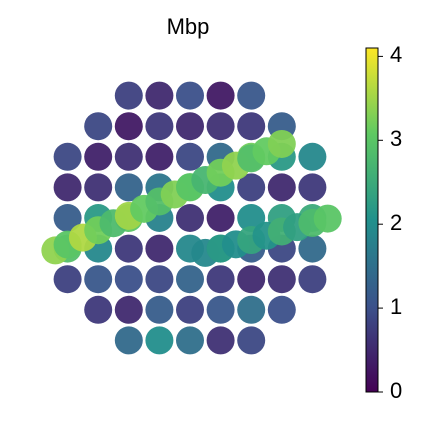 Image resolution: width=423 pixels, height=423 pixels. I want to click on colorbar-tick-label: 4, so click(396, 54).